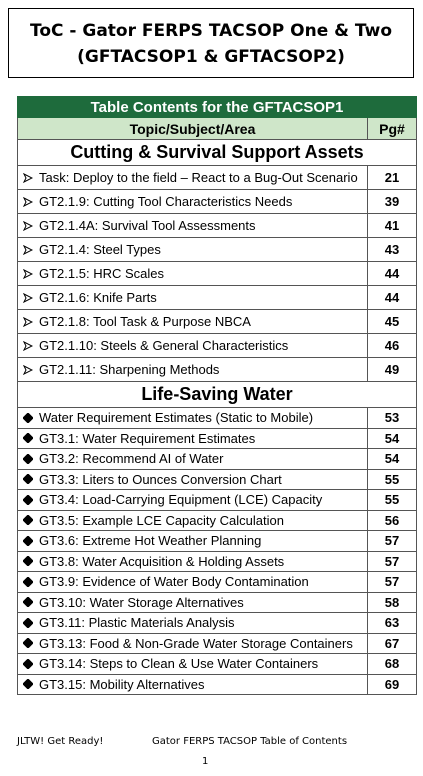  Describe the element at coordinates (217, 107) in the screenshot. I see `table-caption: Table Contents for the GFTACSOP1` at that location.